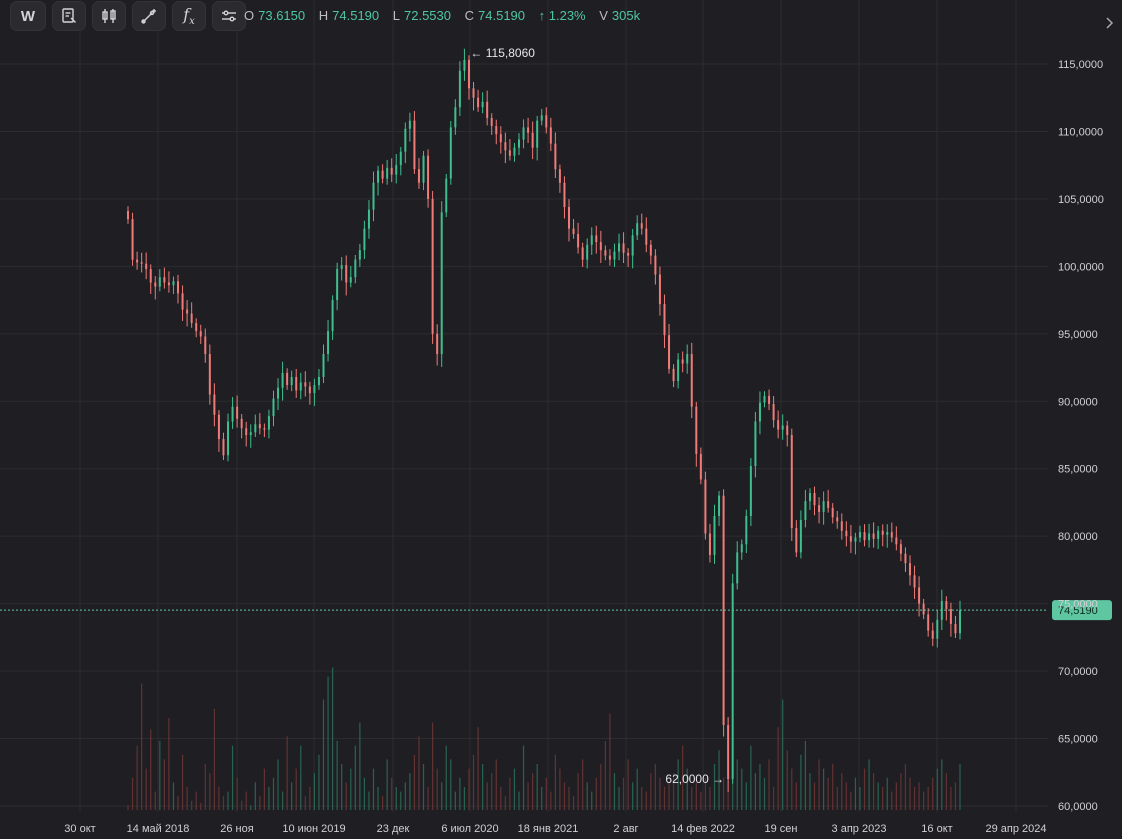 The height and width of the screenshot is (839, 1122). What do you see at coordinates (189, 16) in the screenshot?
I see `indicators-button: fx` at bounding box center [189, 16].